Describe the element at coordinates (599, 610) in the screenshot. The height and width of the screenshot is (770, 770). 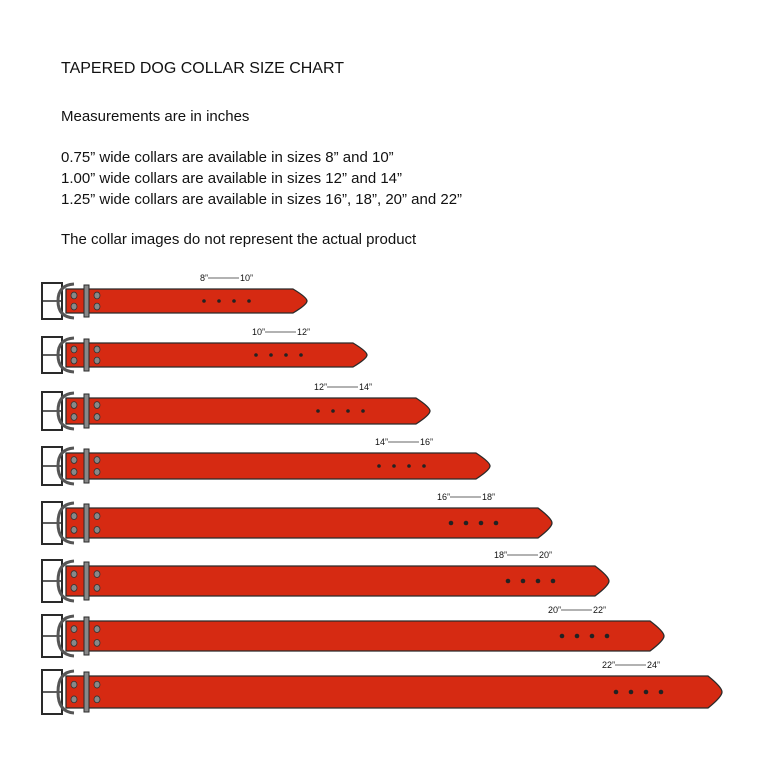
I see `size-max-label: 22”` at that location.